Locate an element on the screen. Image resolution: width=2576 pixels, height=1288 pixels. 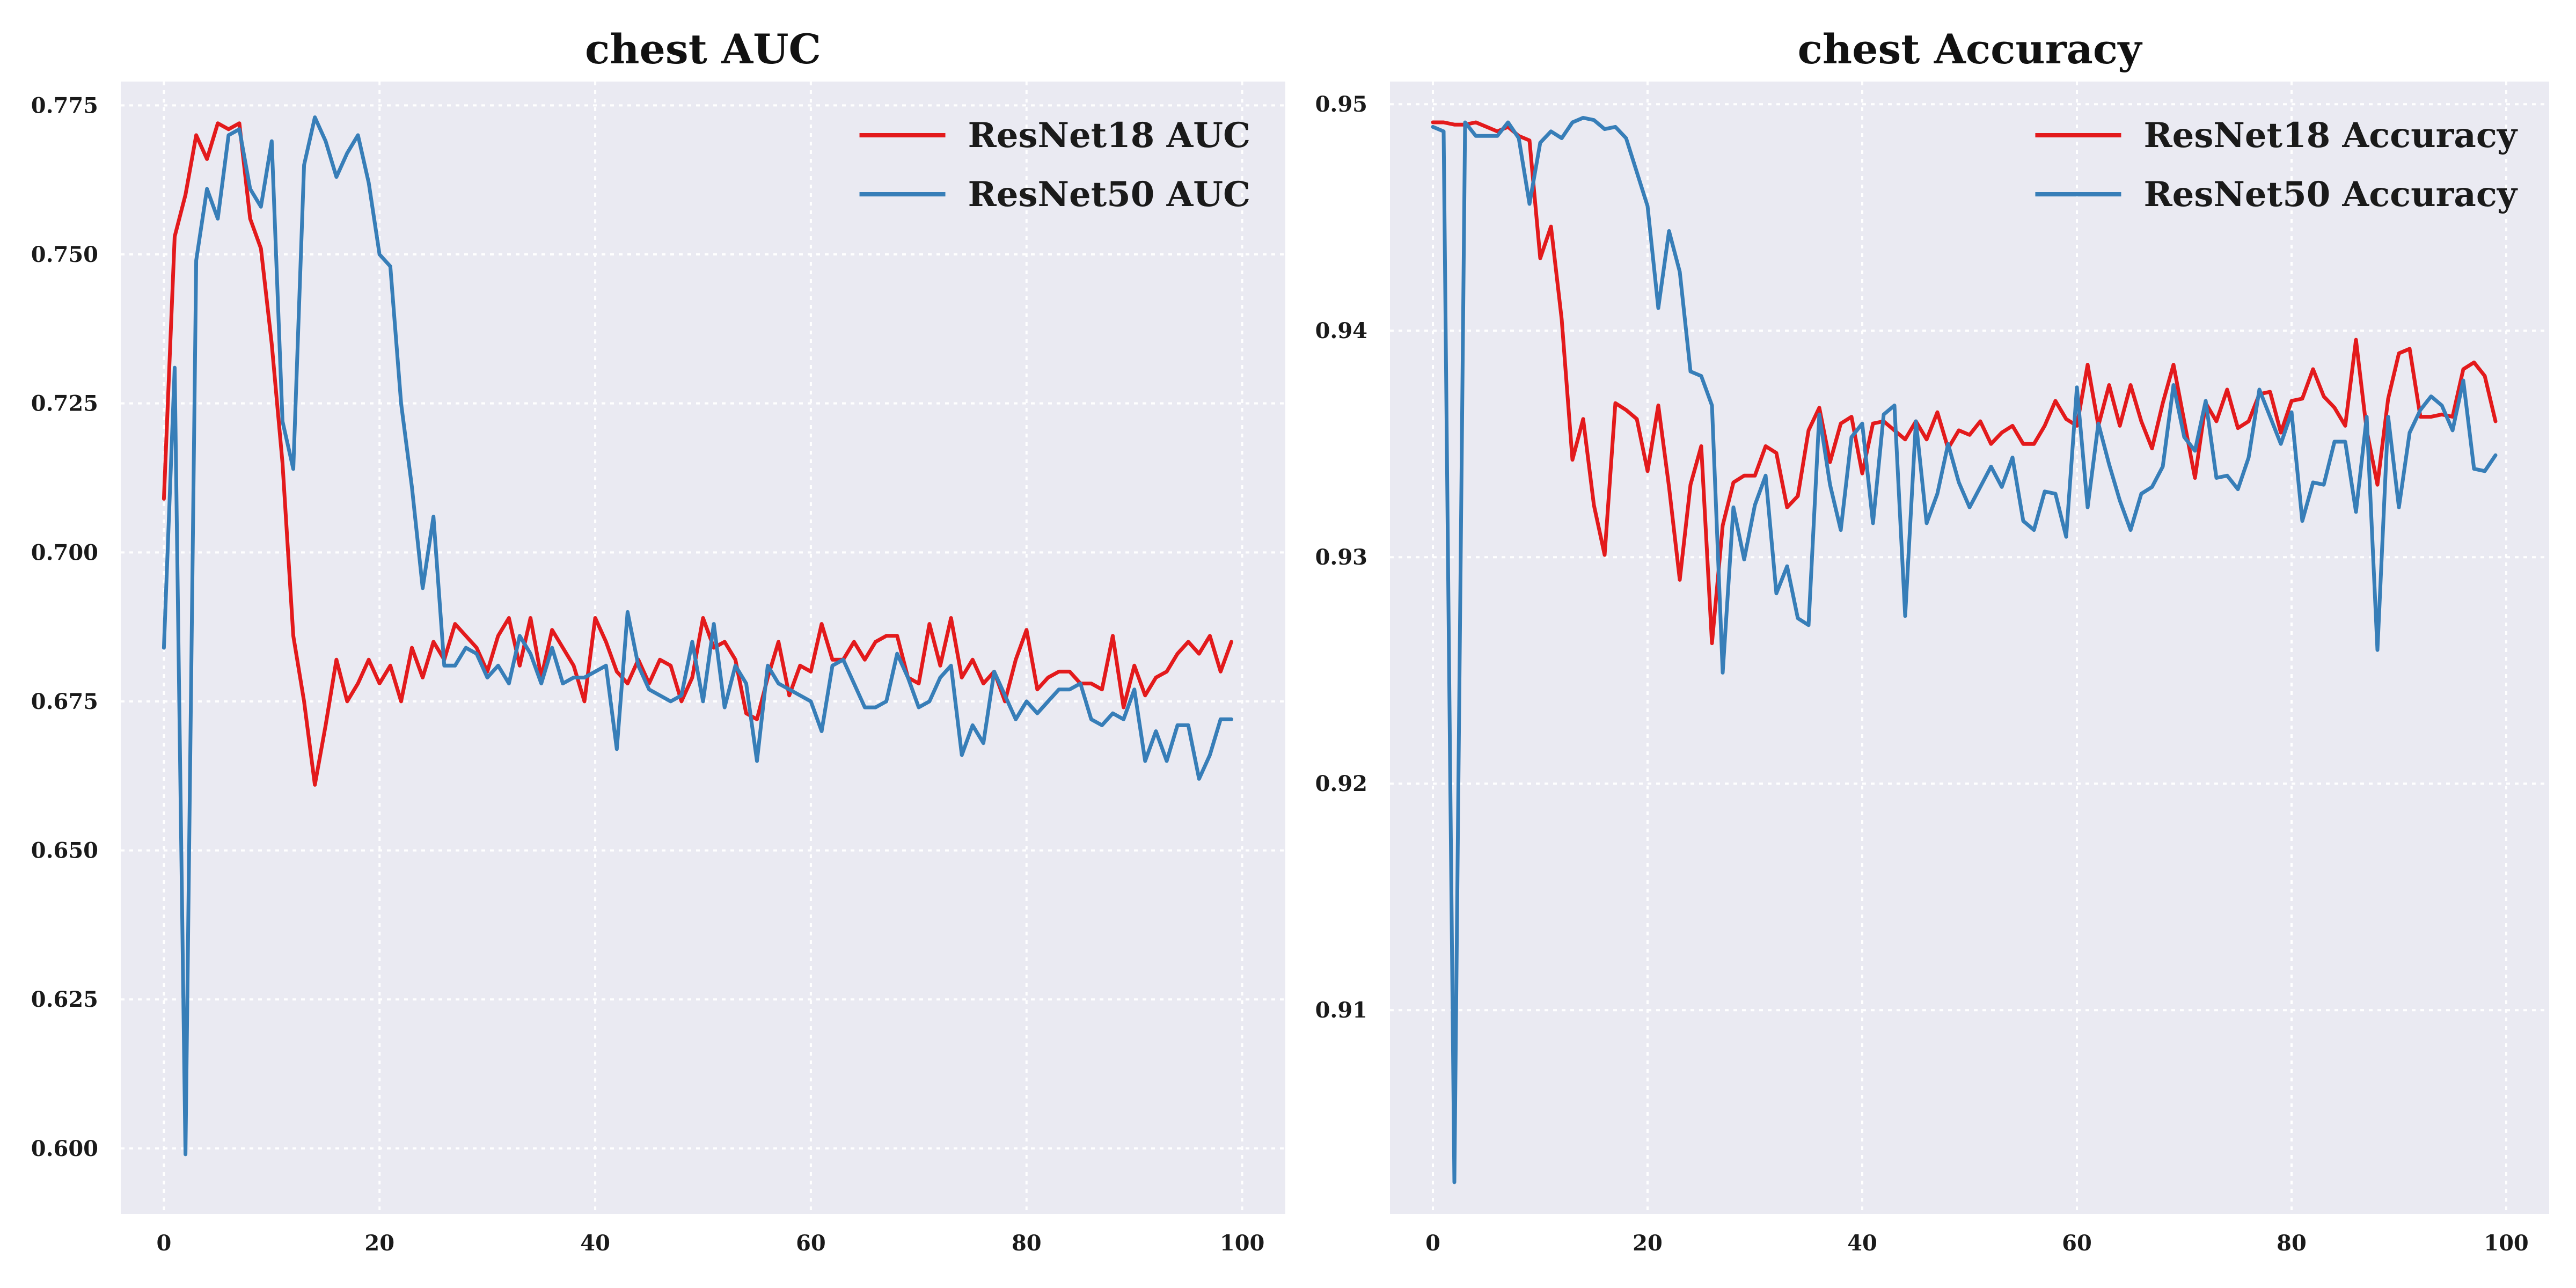
y-tick-label: 0.650 is located at coordinates (64, 850).